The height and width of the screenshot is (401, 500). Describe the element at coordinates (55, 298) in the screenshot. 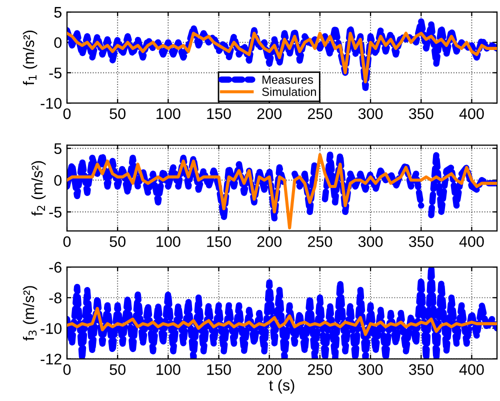

I see `y-tick-label: -8` at that location.